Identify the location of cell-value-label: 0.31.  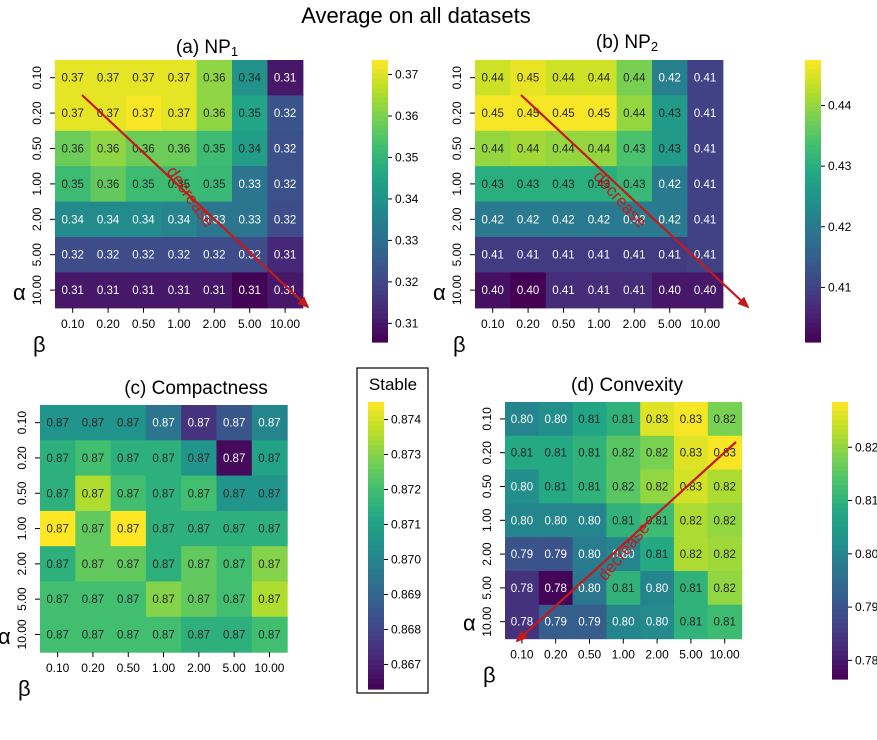
(285, 79).